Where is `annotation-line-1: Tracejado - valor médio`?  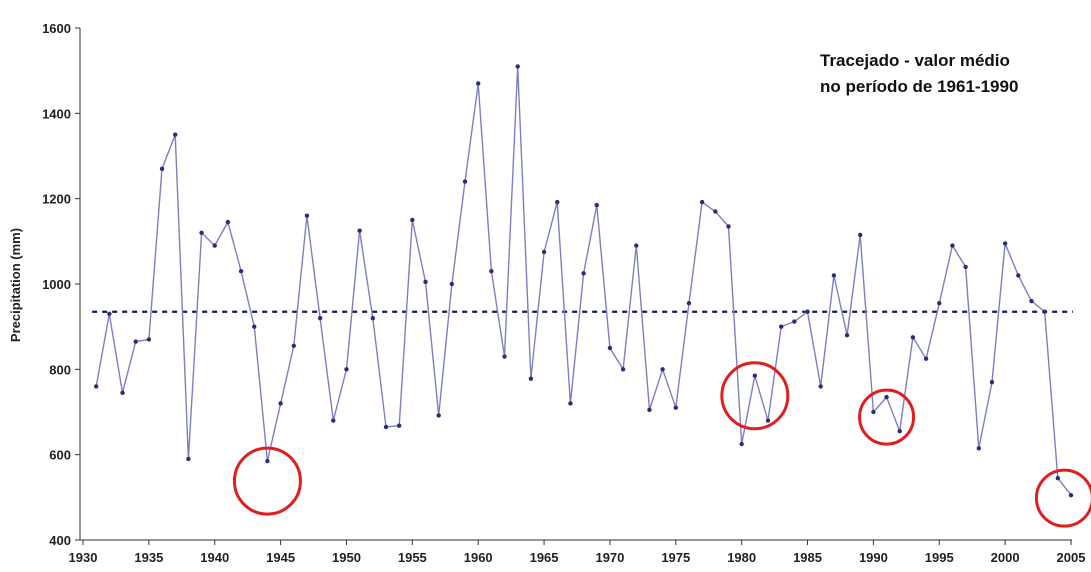 annotation-line-1: Tracejado - valor médio is located at coordinates (915, 60).